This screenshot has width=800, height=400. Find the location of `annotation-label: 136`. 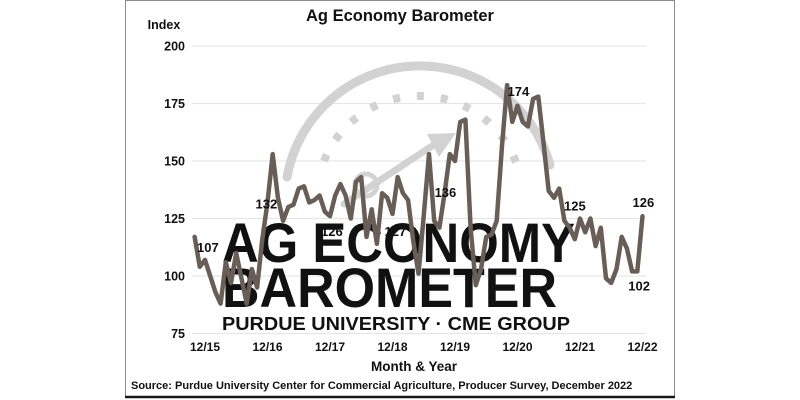

annotation-label: 136 is located at coordinates (446, 192).